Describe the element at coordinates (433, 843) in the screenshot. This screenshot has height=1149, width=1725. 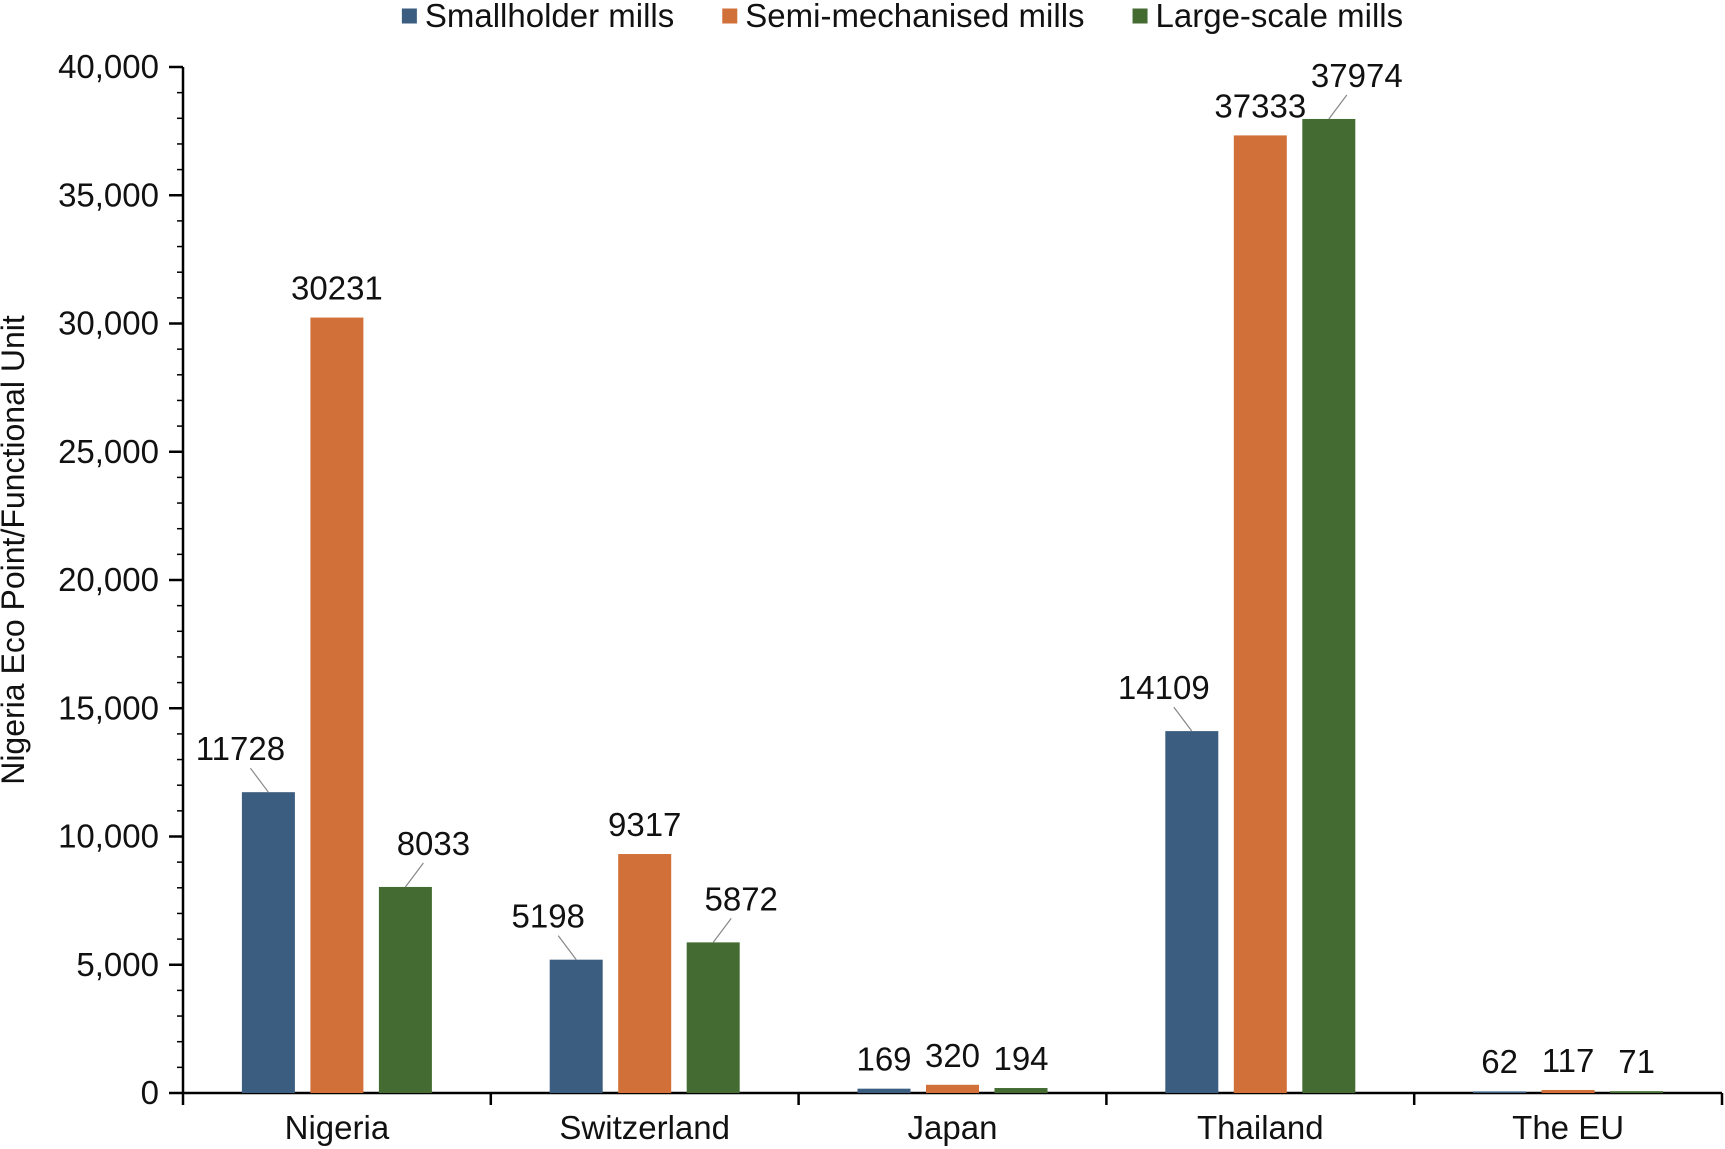
I see `data-label: 8033` at that location.